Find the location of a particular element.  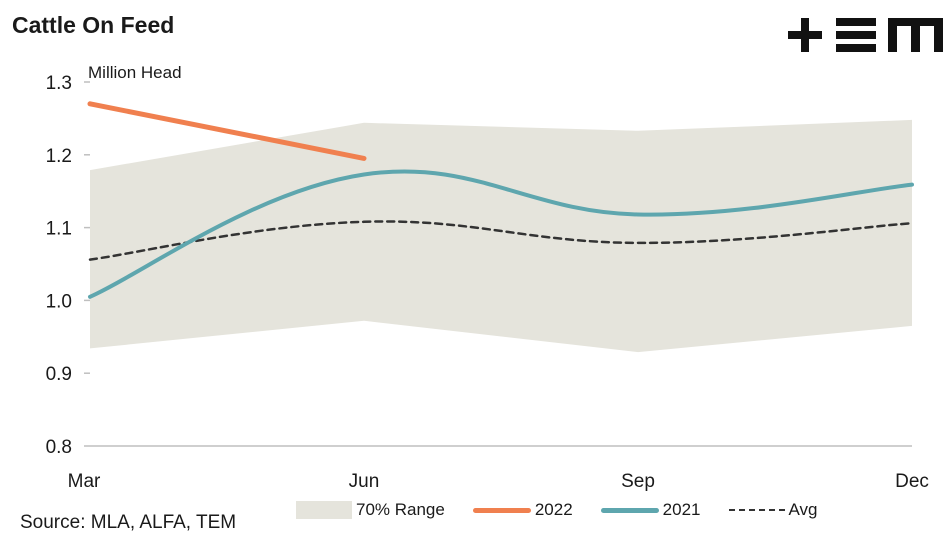

legend-item-avg: Avg is located at coordinates (773, 510).